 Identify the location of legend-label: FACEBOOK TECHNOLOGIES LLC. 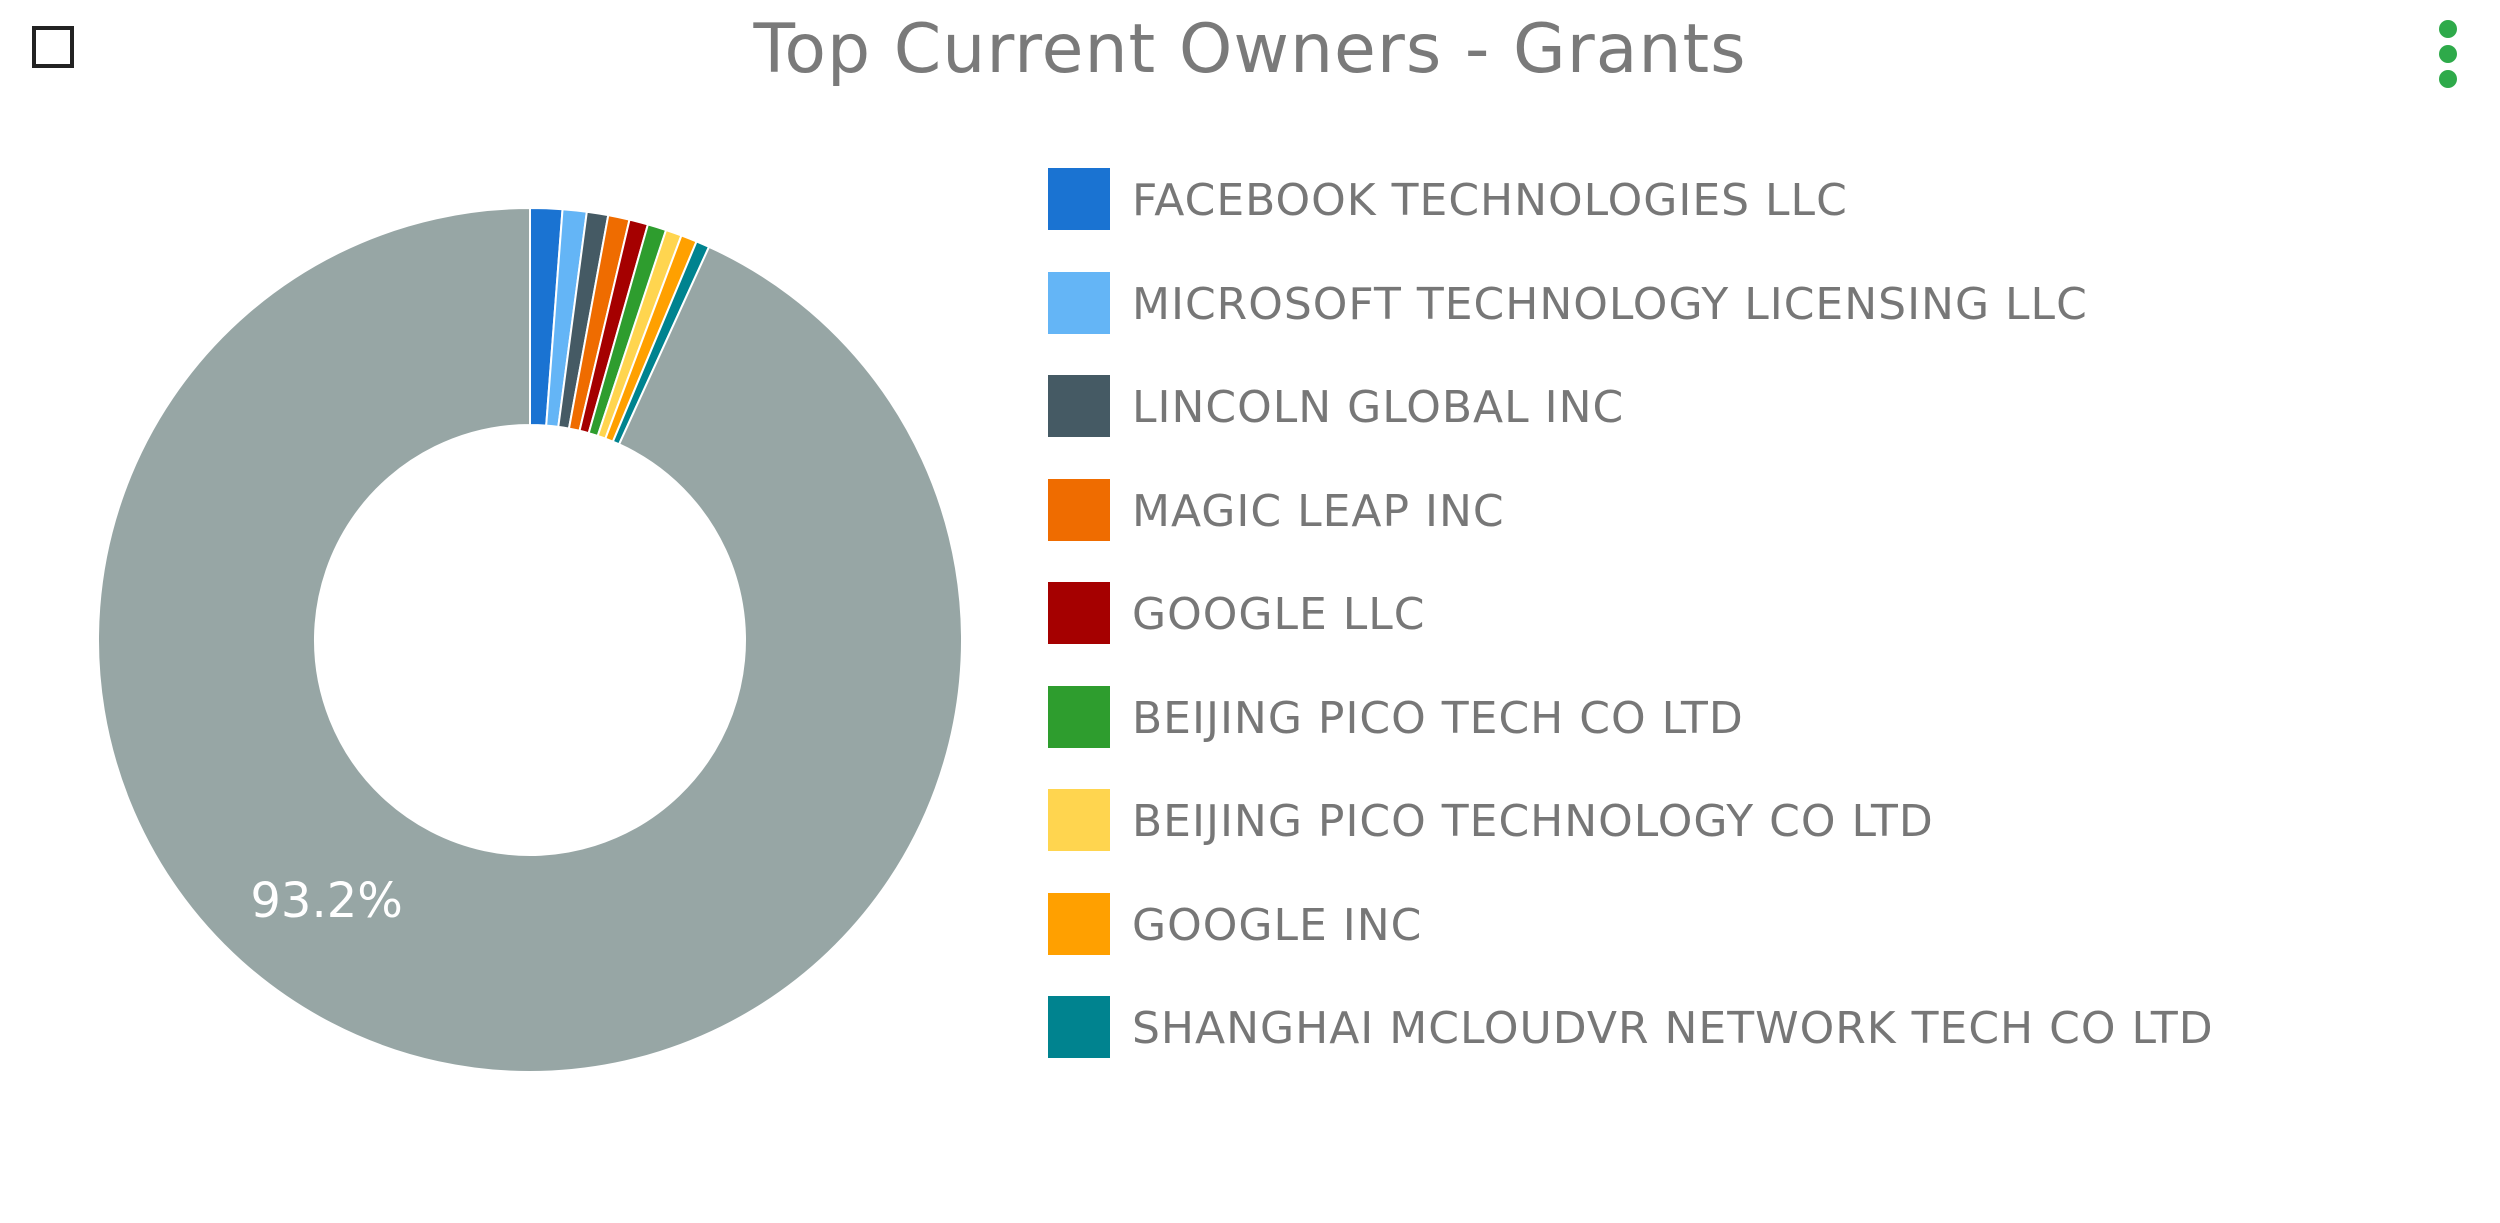
(1490, 200).